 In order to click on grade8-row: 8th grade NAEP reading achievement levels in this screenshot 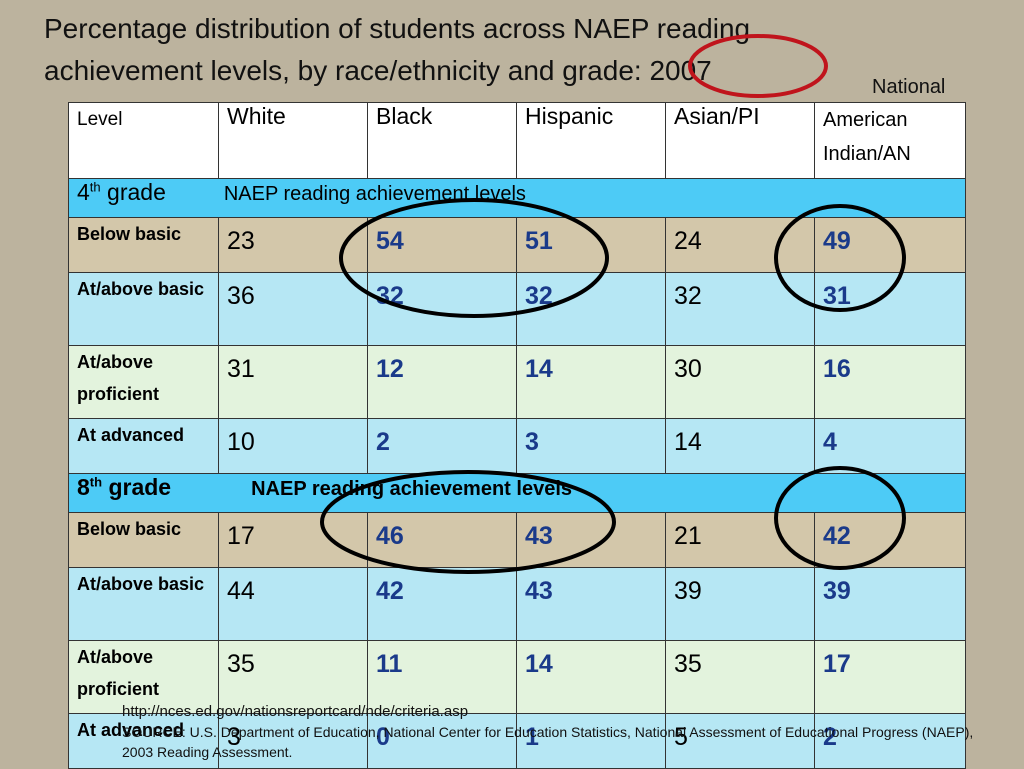, I will do `click(517, 493)`.